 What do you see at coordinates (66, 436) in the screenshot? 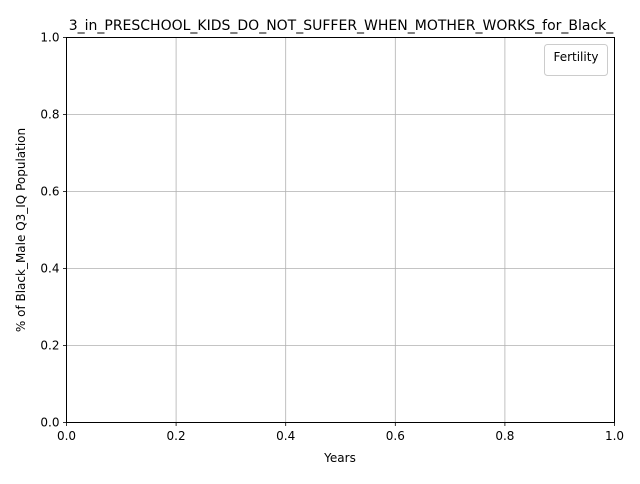
I see `x-tick-label: 0.0` at bounding box center [66, 436].